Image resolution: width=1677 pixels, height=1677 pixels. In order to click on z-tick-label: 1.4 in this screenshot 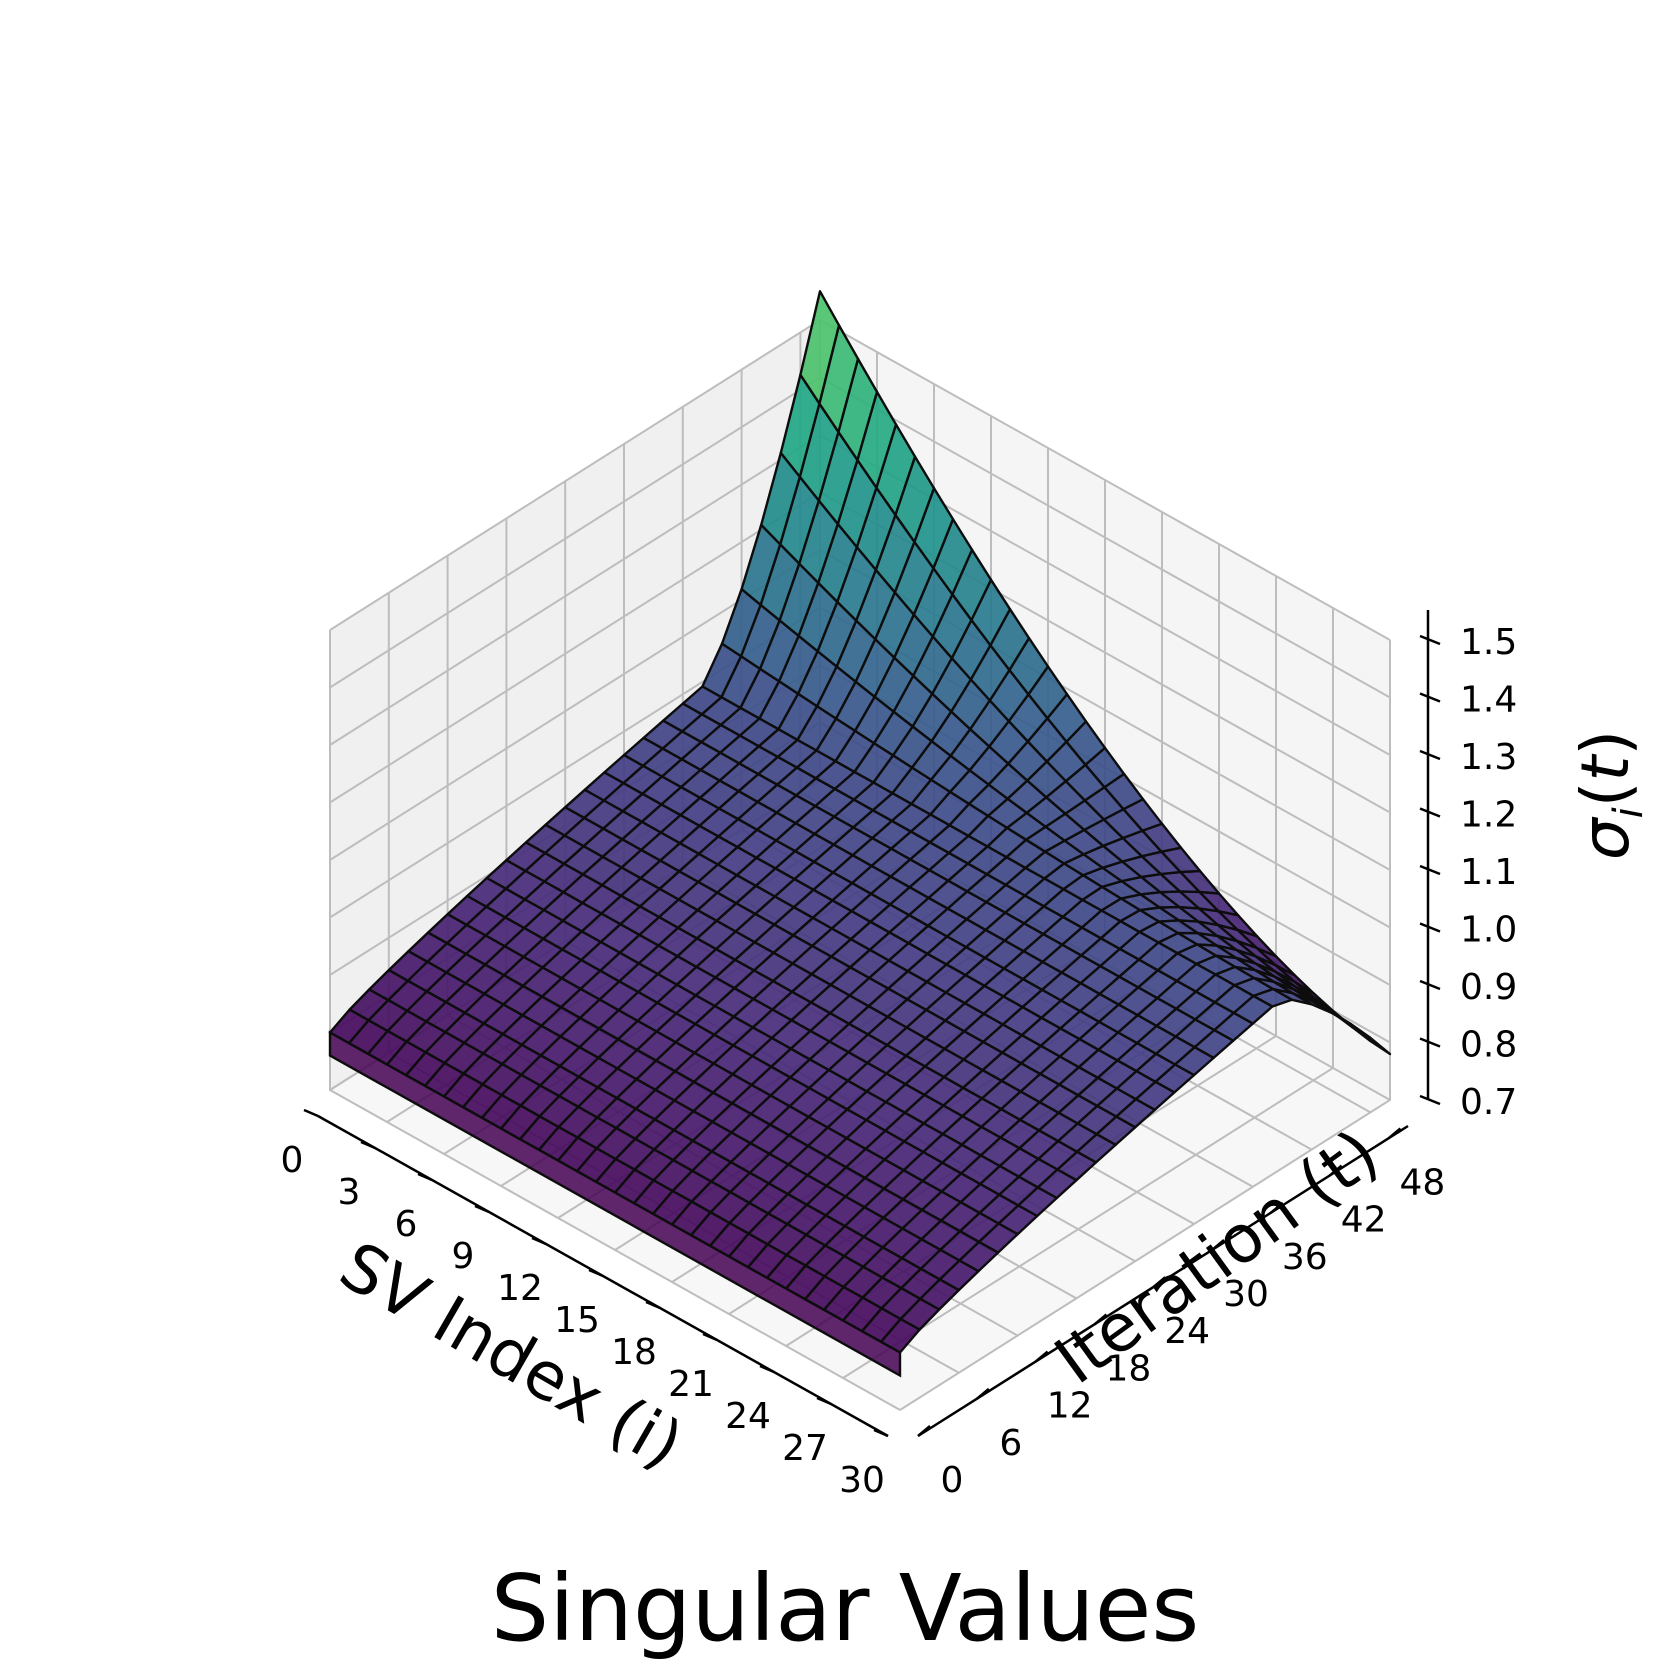, I will do `click(1488, 700)`.